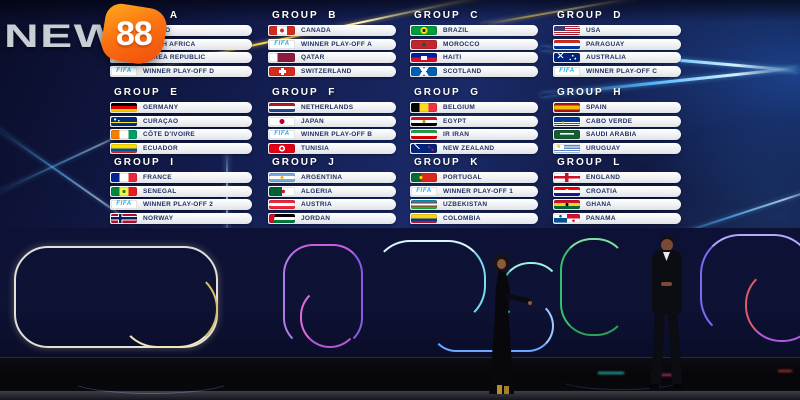 Image resolution: width=800 pixels, height=400 pixels. What do you see at coordinates (282, 204) in the screenshot?
I see `at-flag-icon` at bounding box center [282, 204].